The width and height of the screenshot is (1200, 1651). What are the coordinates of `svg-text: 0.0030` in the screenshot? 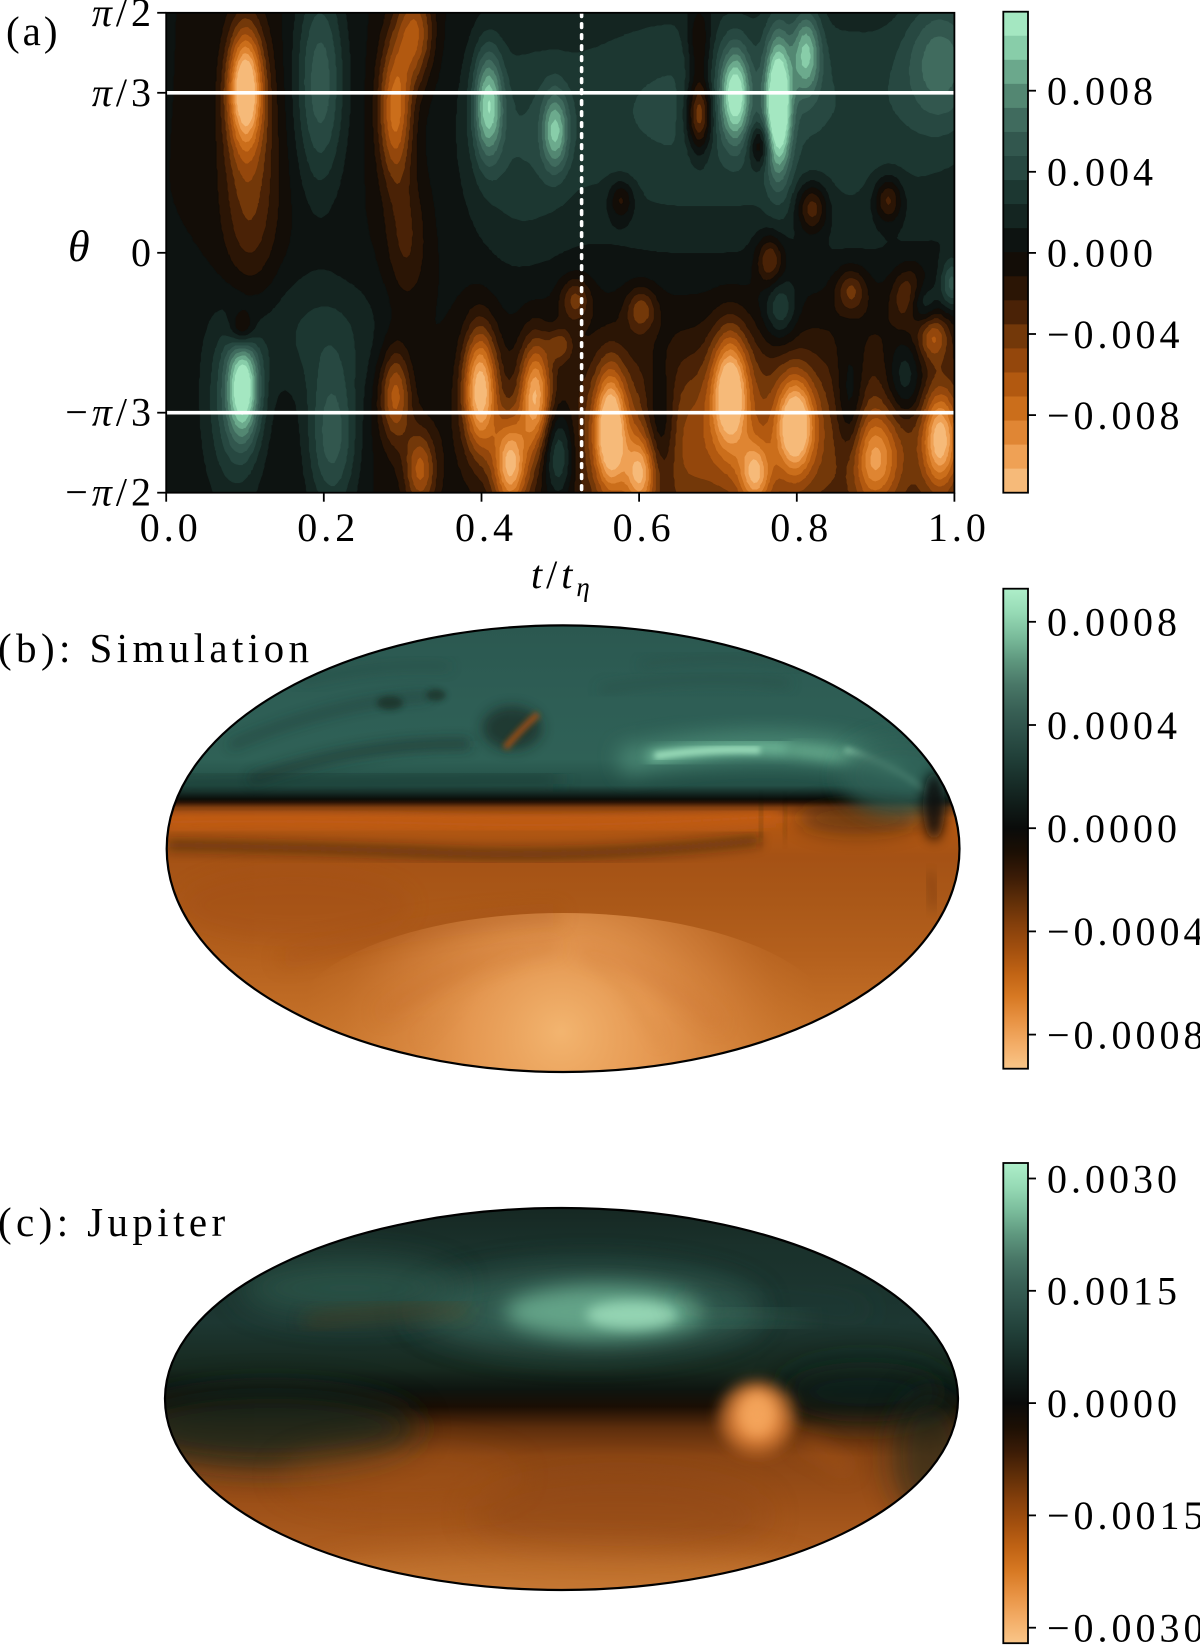 It's located at (1114, 1178).